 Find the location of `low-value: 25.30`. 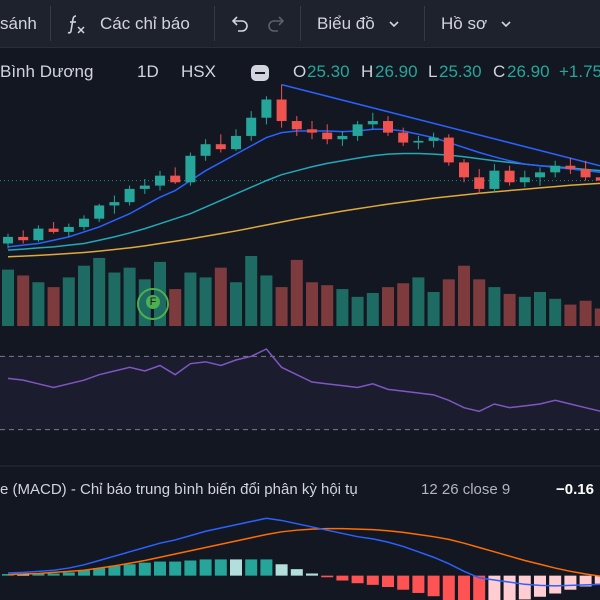

low-value: 25.30 is located at coordinates (460, 71).